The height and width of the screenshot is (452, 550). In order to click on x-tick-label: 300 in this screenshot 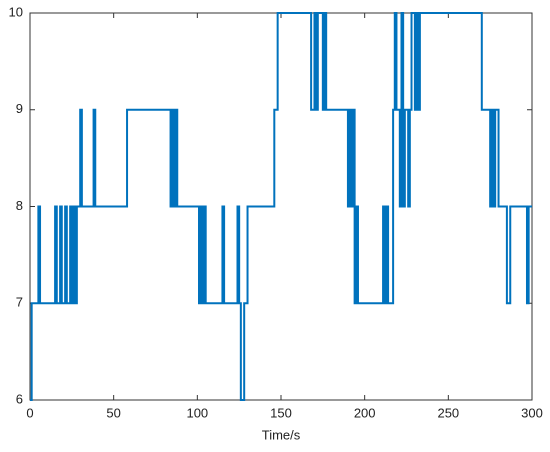, I will do `click(532, 412)`.